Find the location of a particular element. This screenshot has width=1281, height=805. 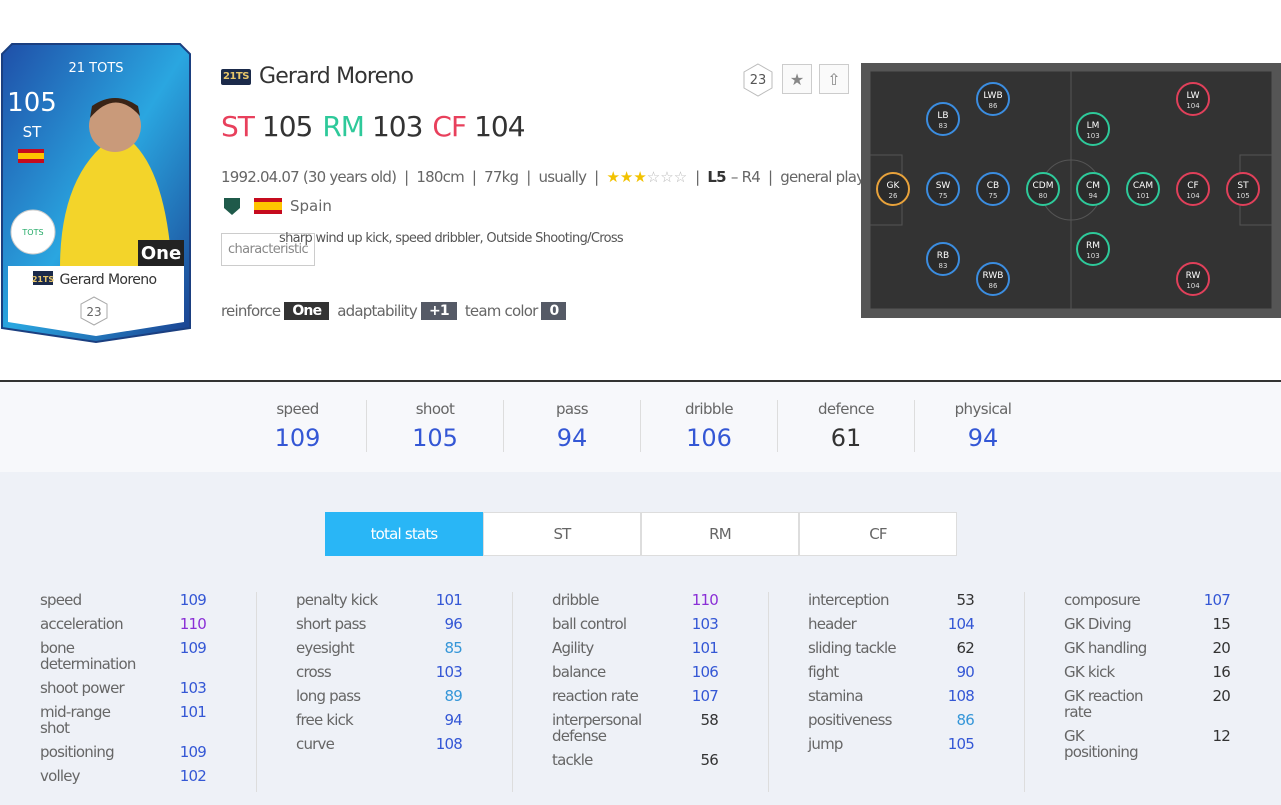

stat-row: long pass 89 is located at coordinates (404, 696).